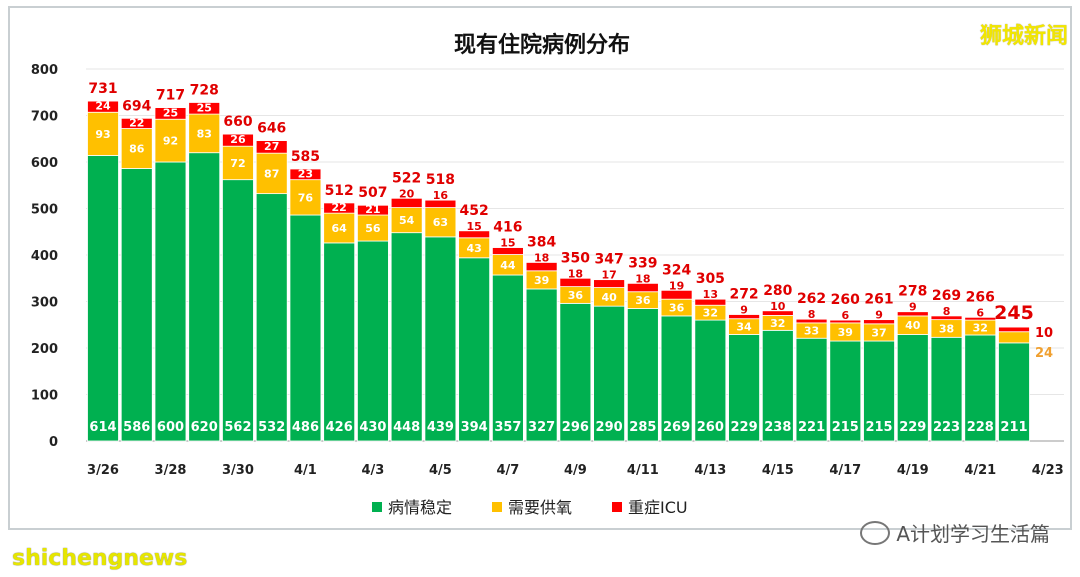 The image size is (1080, 577). Describe the element at coordinates (407, 193) in the screenshot. I see `data-label: 20` at that location.